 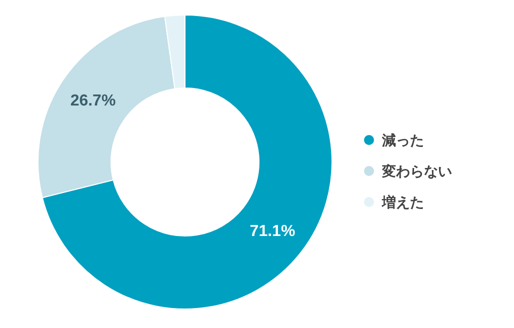 I want to click on legend-label: 変わらない, so click(x=416, y=171).